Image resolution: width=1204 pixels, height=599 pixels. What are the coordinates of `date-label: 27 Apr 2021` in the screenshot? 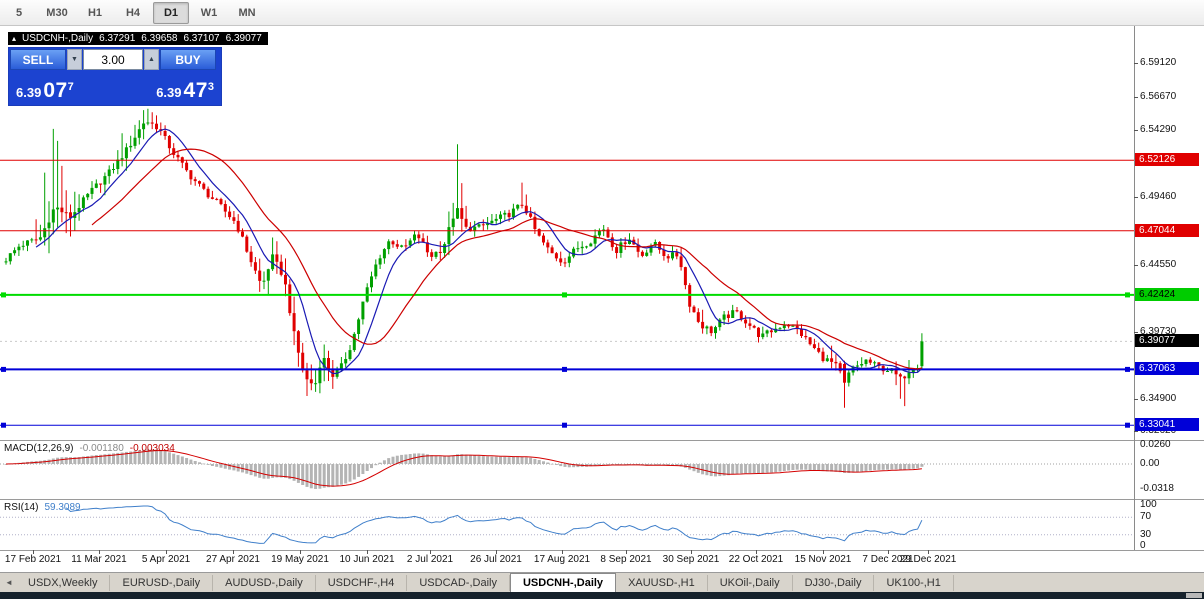 It's located at (233, 559).